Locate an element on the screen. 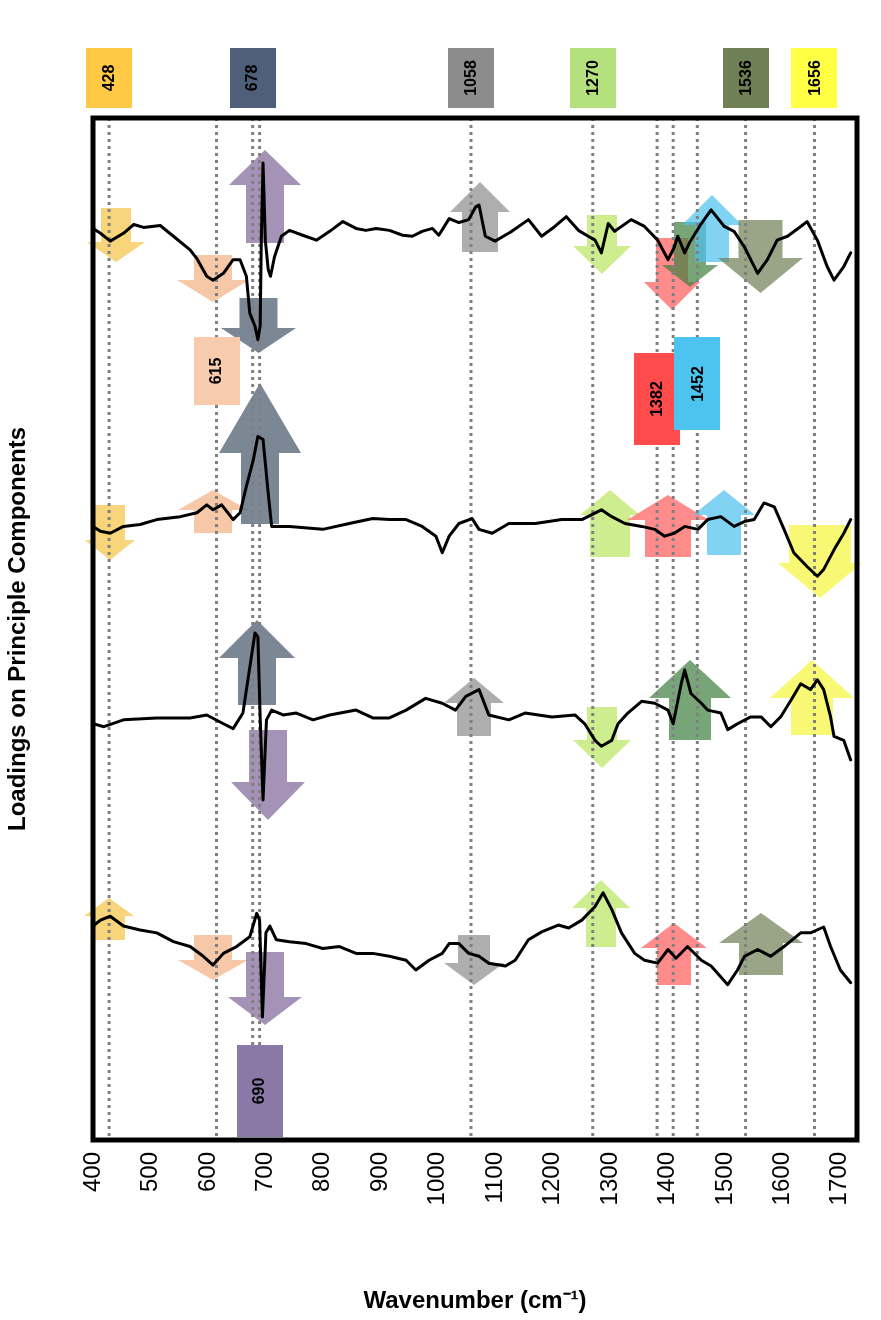 The width and height of the screenshot is (881, 1320). label-tag: 615 is located at coordinates (216, 371).